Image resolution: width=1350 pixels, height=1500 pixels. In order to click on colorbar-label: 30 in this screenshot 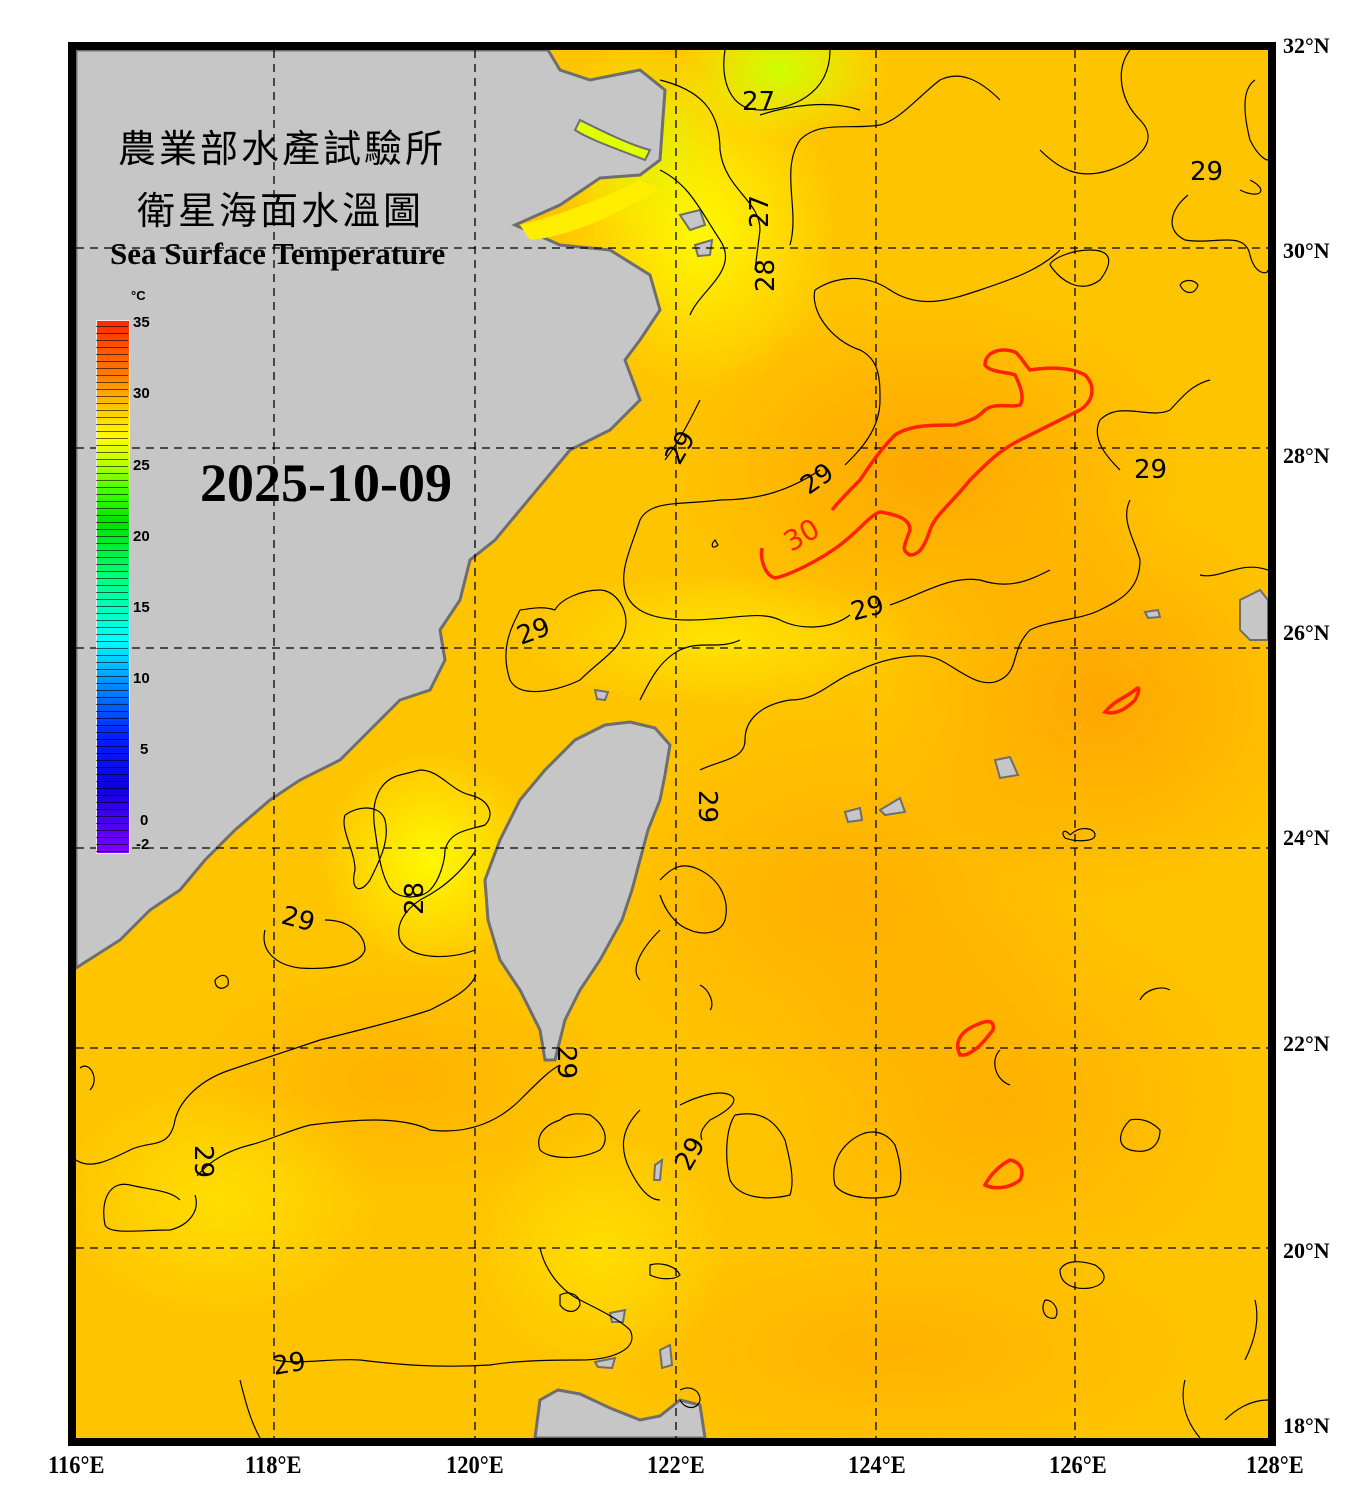, I will do `click(141, 393)`.